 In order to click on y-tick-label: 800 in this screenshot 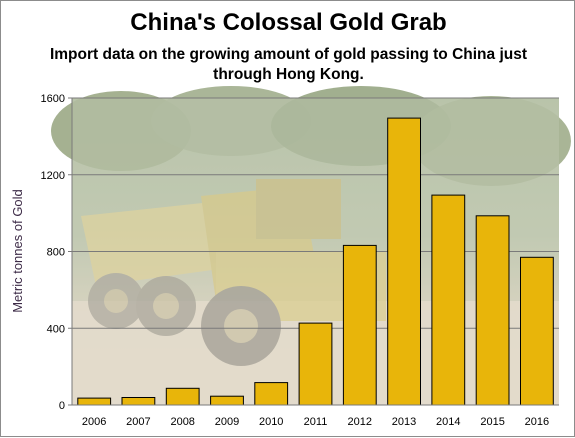, I will do `click(56, 253)`.